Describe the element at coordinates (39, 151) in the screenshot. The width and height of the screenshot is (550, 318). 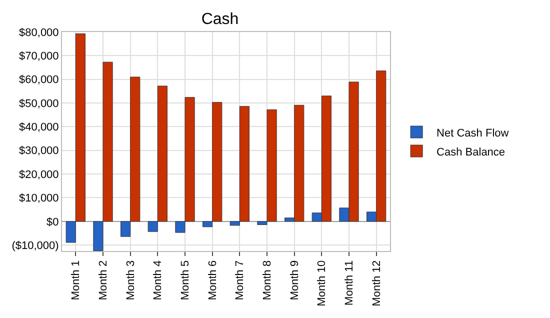
I see `y-tick-label: $30,000` at that location.